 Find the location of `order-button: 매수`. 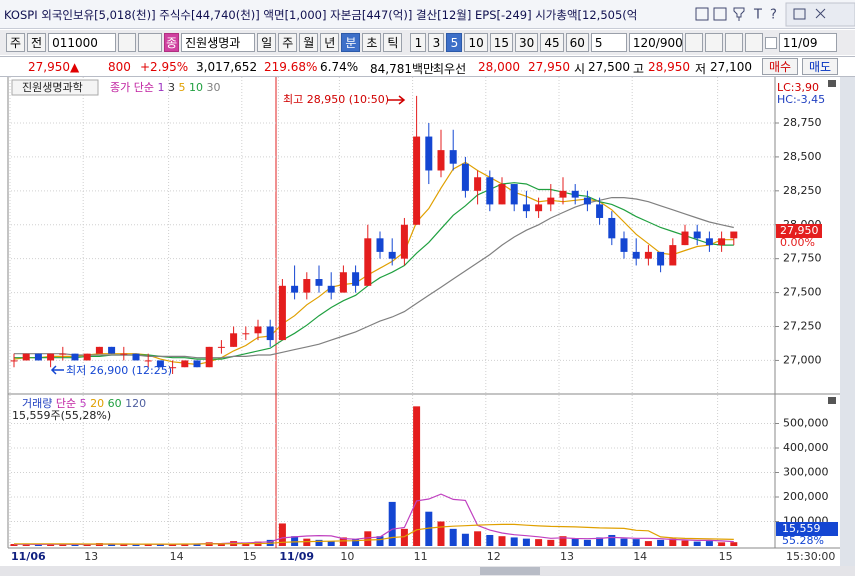

order-button: 매수 is located at coordinates (780, 66).